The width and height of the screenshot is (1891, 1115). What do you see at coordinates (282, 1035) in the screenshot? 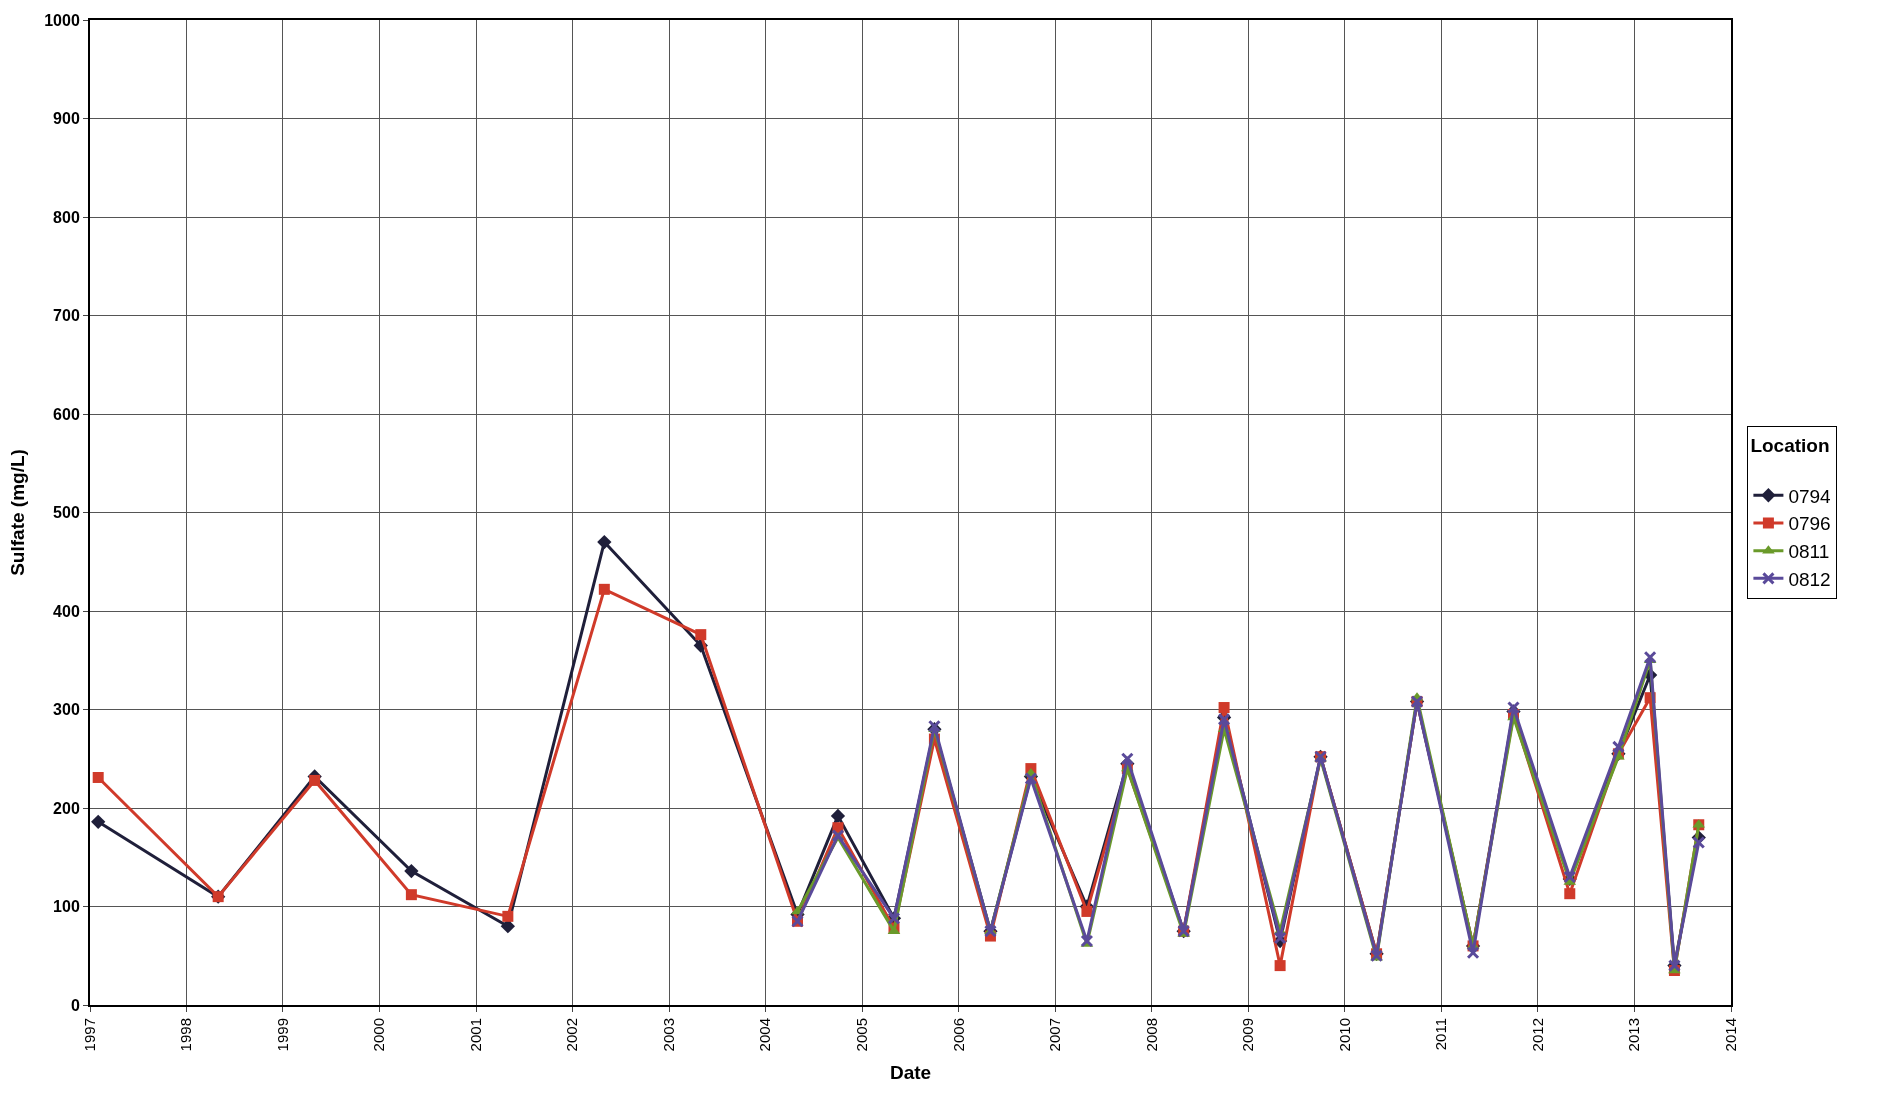
I see `x-tick-label: 1999` at bounding box center [282, 1035].